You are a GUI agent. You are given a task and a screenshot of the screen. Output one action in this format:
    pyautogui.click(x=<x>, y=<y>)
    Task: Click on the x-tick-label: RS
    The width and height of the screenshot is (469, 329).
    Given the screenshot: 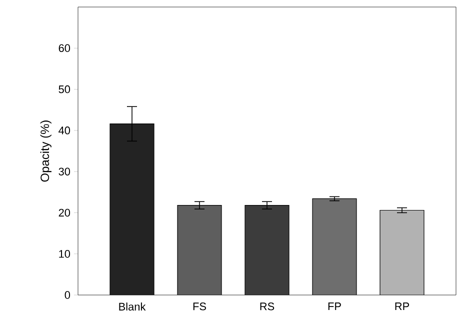 What is the action you would take?
    pyautogui.click(x=267, y=306)
    